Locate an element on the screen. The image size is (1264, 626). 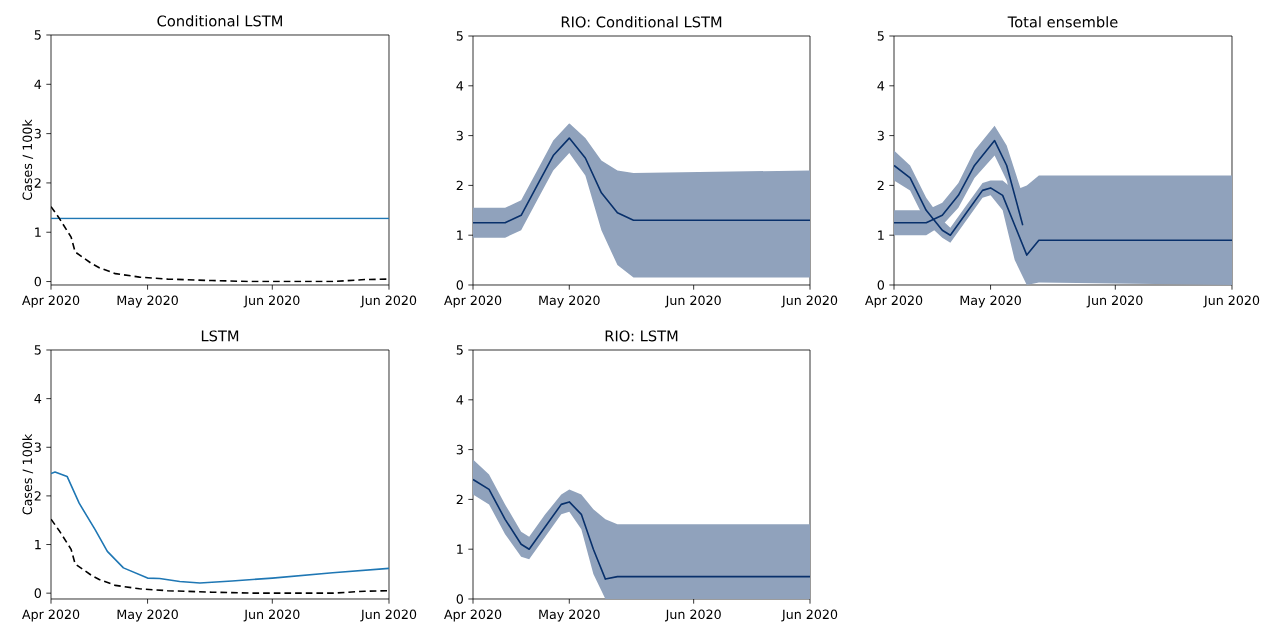
chart-title: RIO: Conditional LSTM is located at coordinates (641, 22).